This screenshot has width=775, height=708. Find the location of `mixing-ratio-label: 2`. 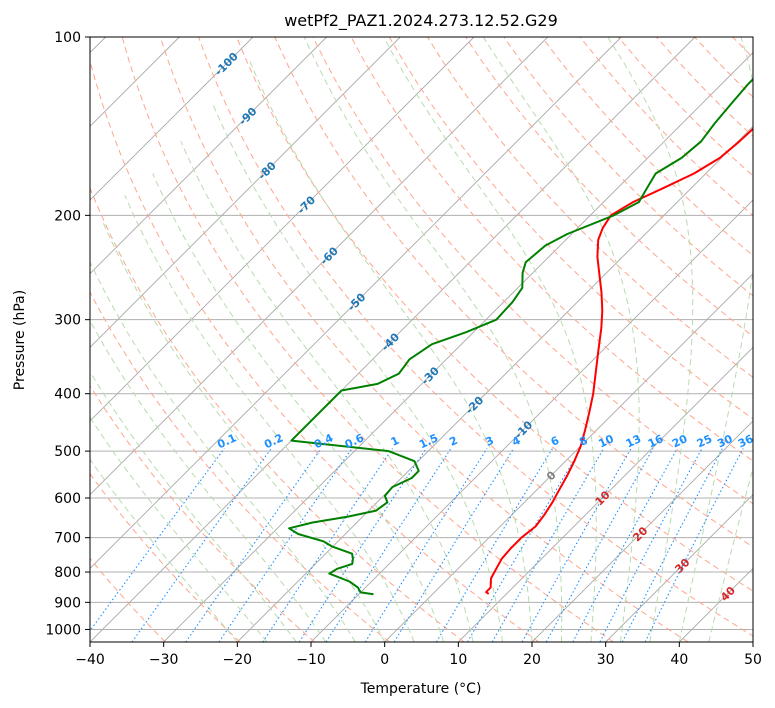

mixing-ratio-label: 2 is located at coordinates (453, 441).